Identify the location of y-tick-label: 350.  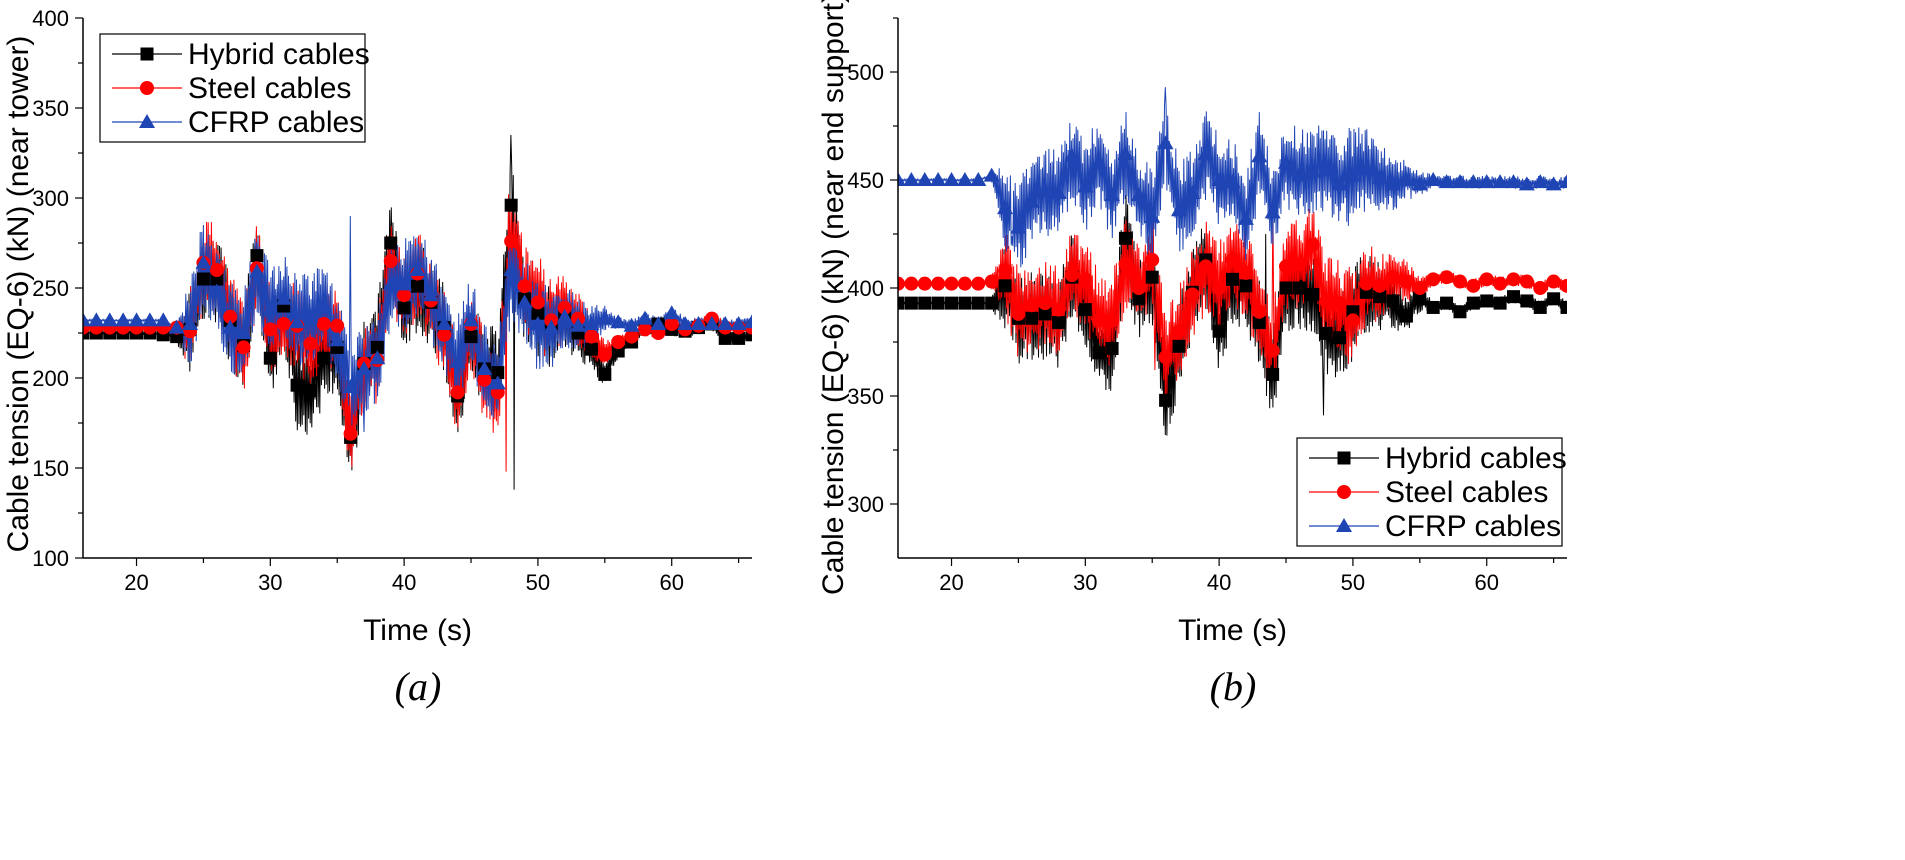
(865, 396).